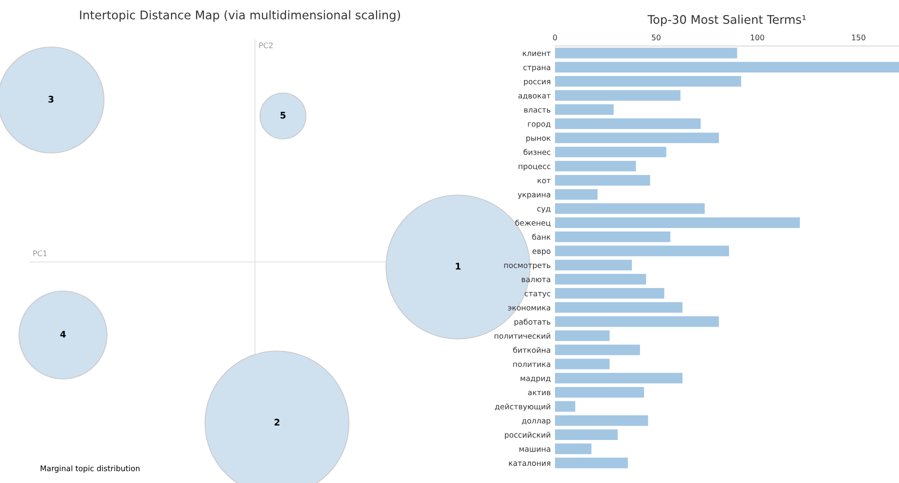  I want to click on text: 4, so click(63, 334).